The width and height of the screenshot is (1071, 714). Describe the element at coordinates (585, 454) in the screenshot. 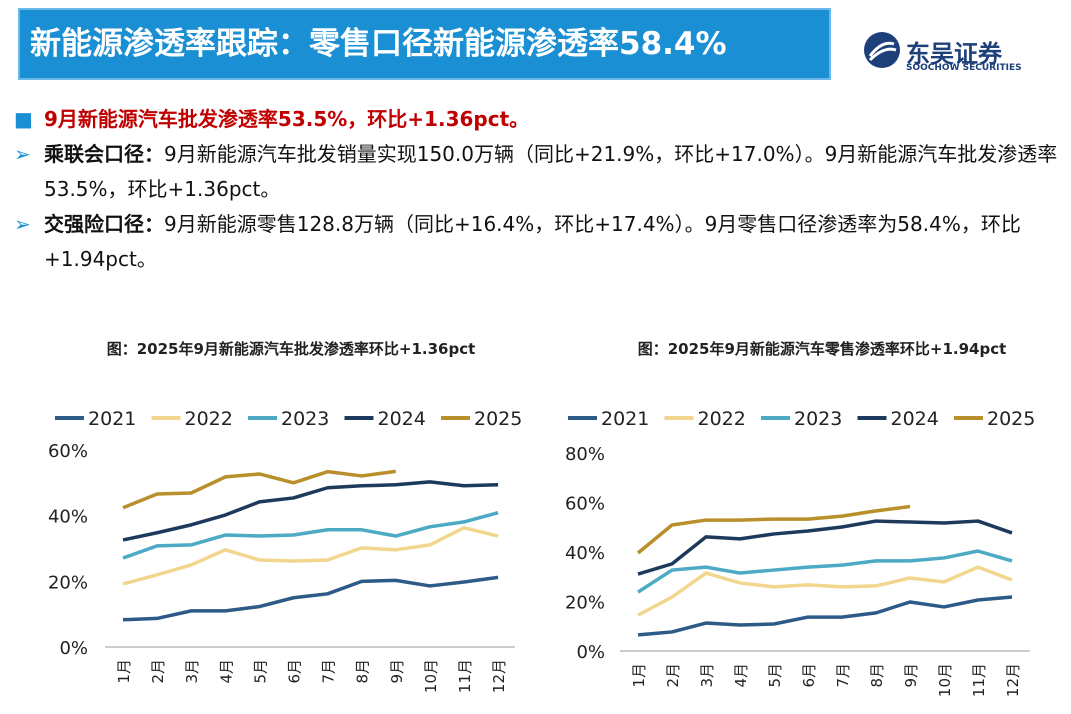

I see `y-tick-label: 80%` at that location.